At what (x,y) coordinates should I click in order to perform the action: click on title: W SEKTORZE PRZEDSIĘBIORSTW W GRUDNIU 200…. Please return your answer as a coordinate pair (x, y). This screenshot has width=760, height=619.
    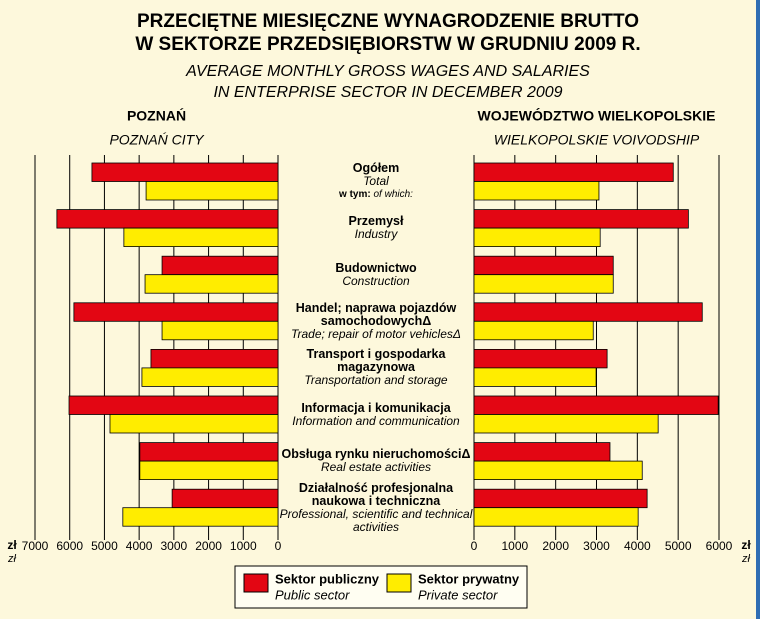
    Looking at the image, I should click on (387, 44).